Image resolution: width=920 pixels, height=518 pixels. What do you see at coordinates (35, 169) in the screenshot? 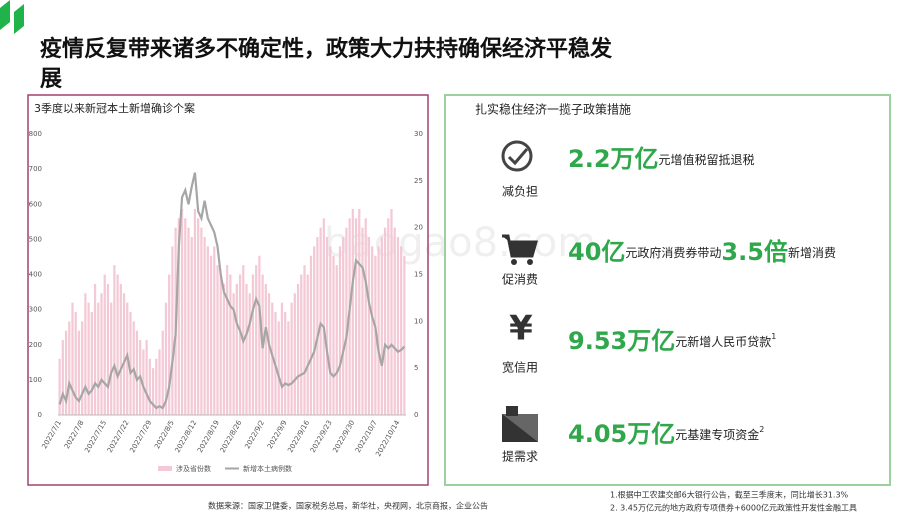
I see `y-tick-label: 700` at bounding box center [35, 169].